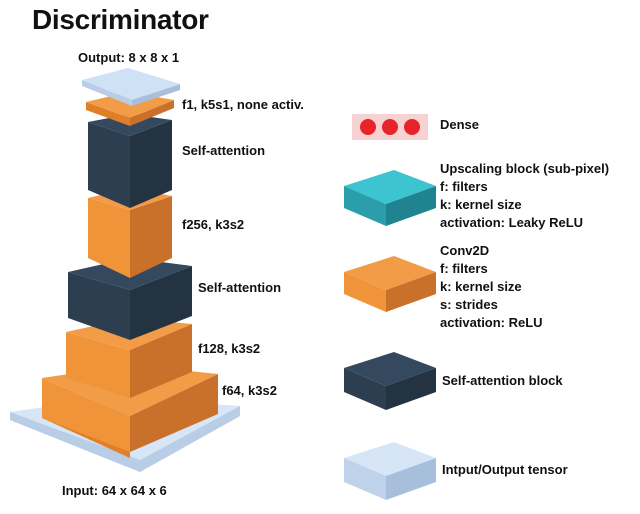  Describe the element at coordinates (491, 322) in the screenshot. I see `legend-conv-line: activation: ReLU` at that location.